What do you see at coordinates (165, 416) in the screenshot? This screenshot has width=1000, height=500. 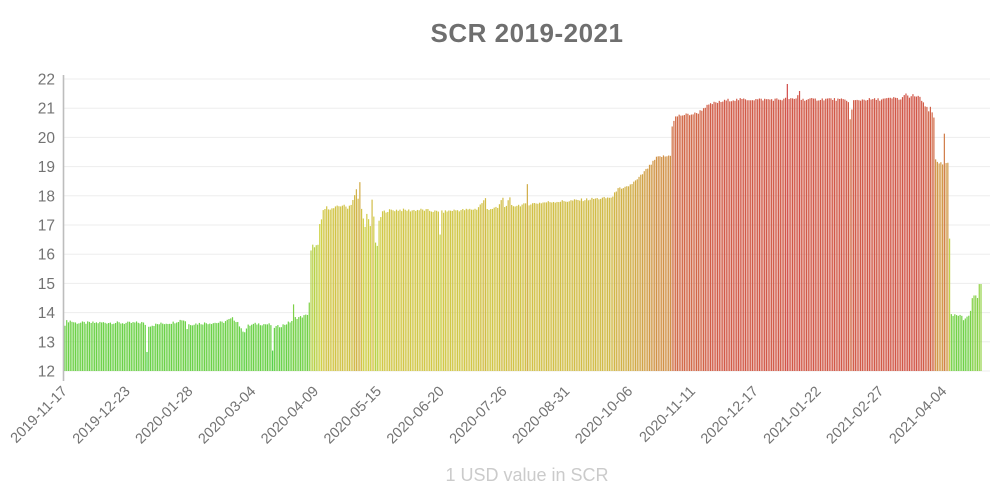 I see `x-tick-label: 2020-01-28` at bounding box center [165, 416].